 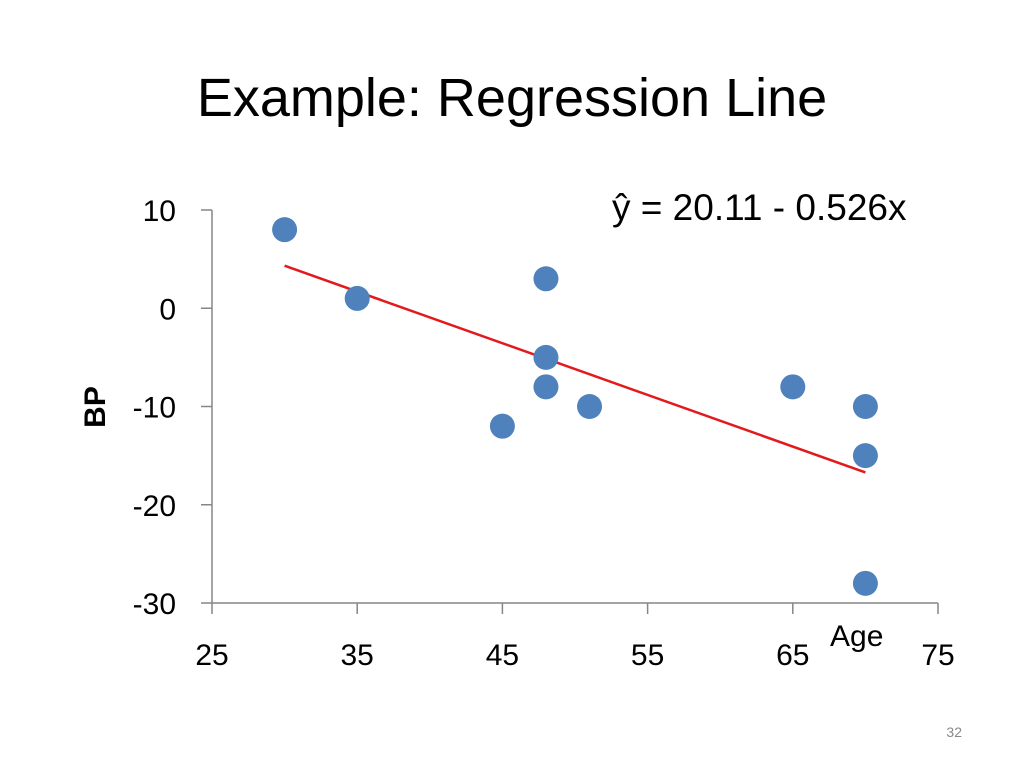 What do you see at coordinates (575, 637) in the screenshot?
I see `x-ticks: 25 35 45 55 65 75` at bounding box center [575, 637].